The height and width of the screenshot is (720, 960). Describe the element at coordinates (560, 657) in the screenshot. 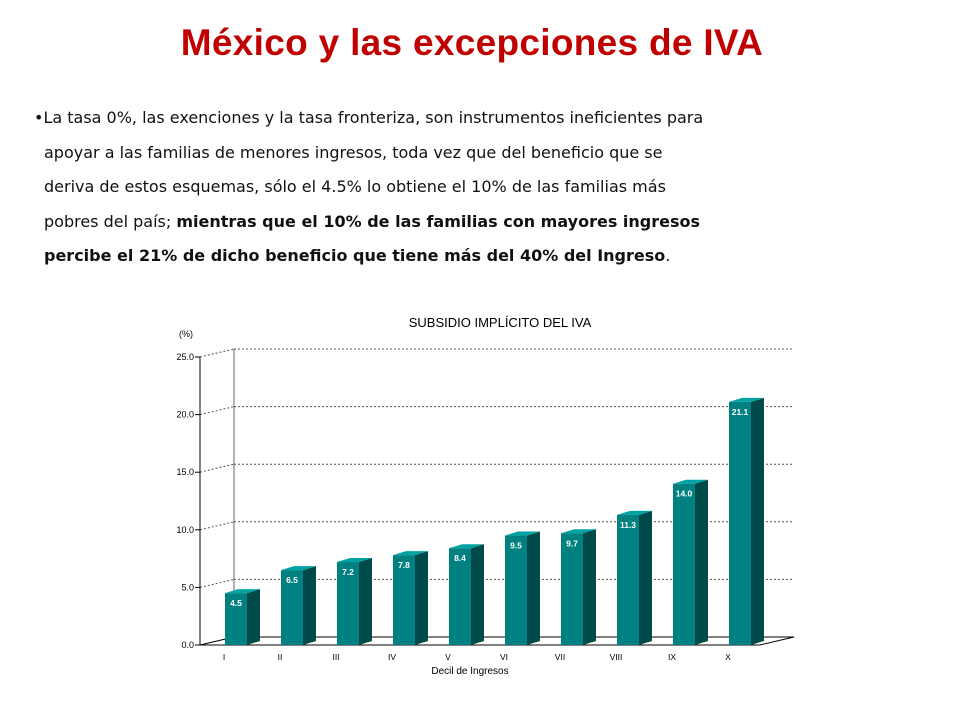

I see `x-tick-label: VII` at that location.